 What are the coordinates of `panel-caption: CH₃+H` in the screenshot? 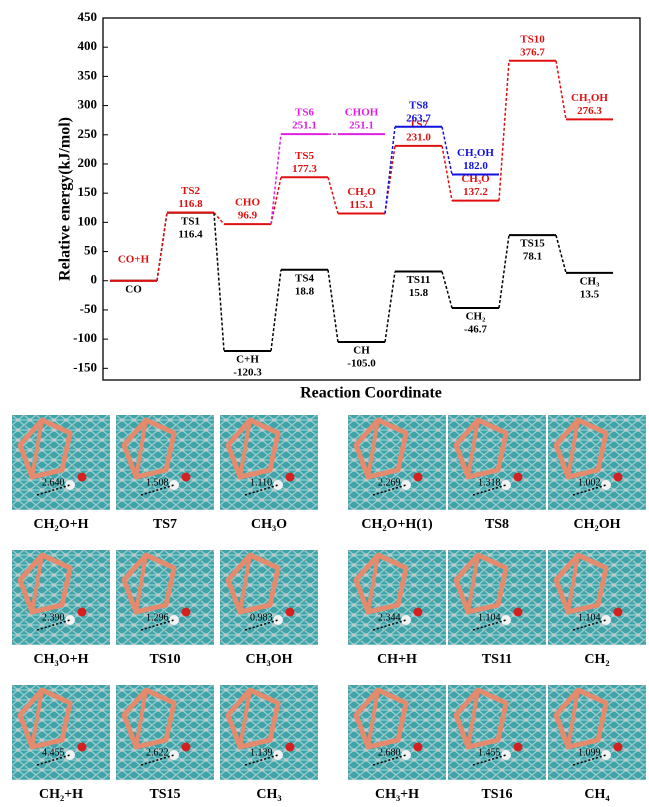 It's located at (397, 794).